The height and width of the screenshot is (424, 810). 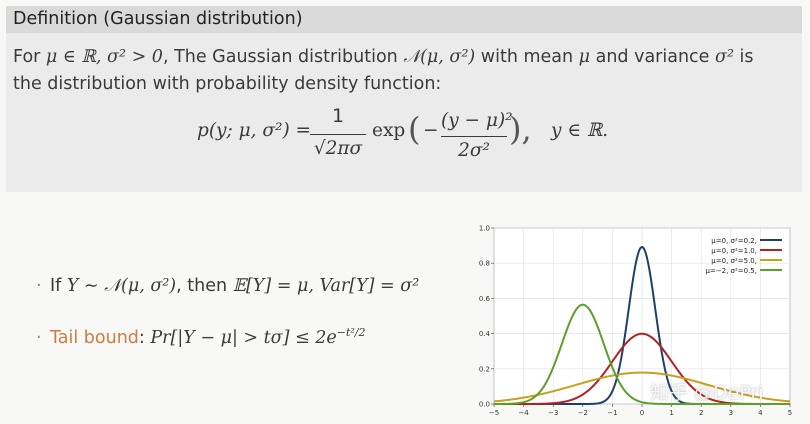 What do you see at coordinates (580, 130) in the screenshot?
I see `formula-domain: y ∈ ℝ.` at bounding box center [580, 130].